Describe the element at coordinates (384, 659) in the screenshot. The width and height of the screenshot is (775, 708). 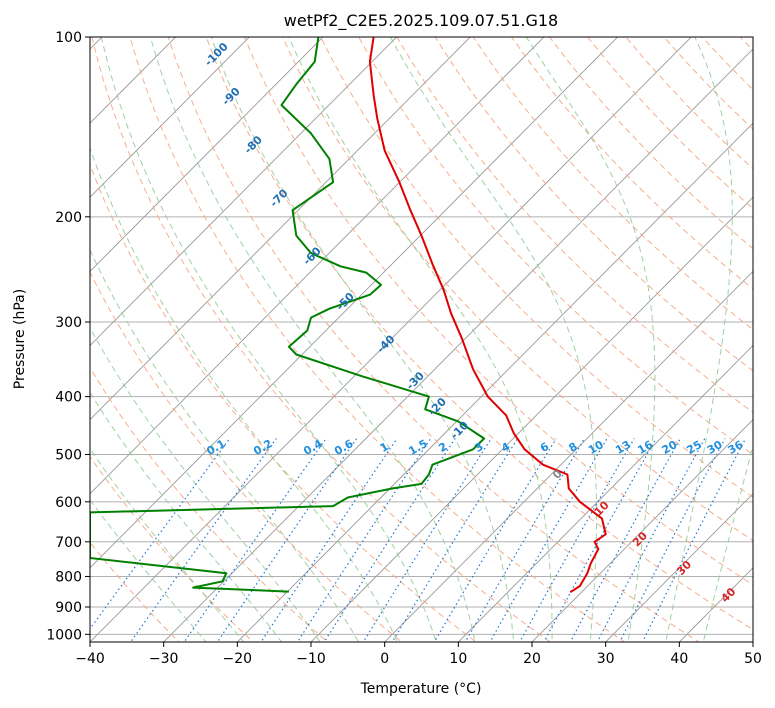
I see `x-tick-label: 0` at that location.